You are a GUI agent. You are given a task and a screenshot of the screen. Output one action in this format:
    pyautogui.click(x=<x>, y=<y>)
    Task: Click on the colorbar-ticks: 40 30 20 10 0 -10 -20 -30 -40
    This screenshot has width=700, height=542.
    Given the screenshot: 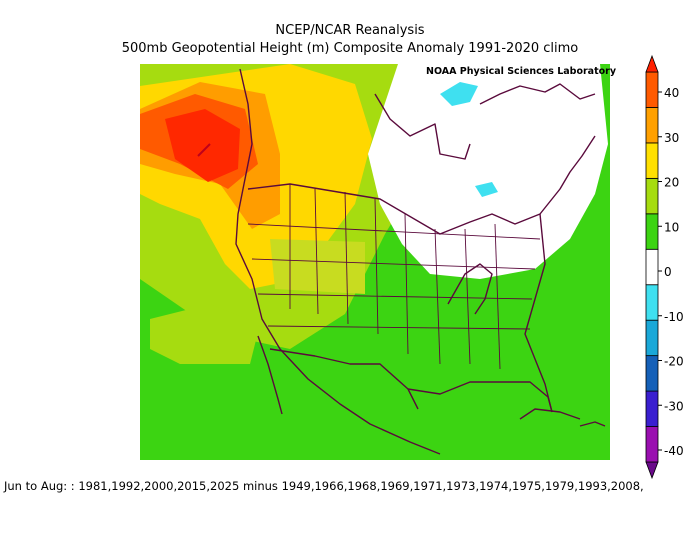 What is the action you would take?
    pyautogui.click(x=671, y=272)
    